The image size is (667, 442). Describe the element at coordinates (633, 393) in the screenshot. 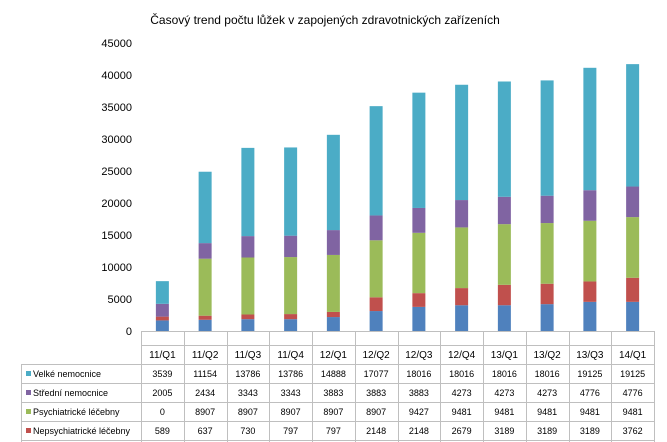

I see `data-label-3-11: 4776` at that location.